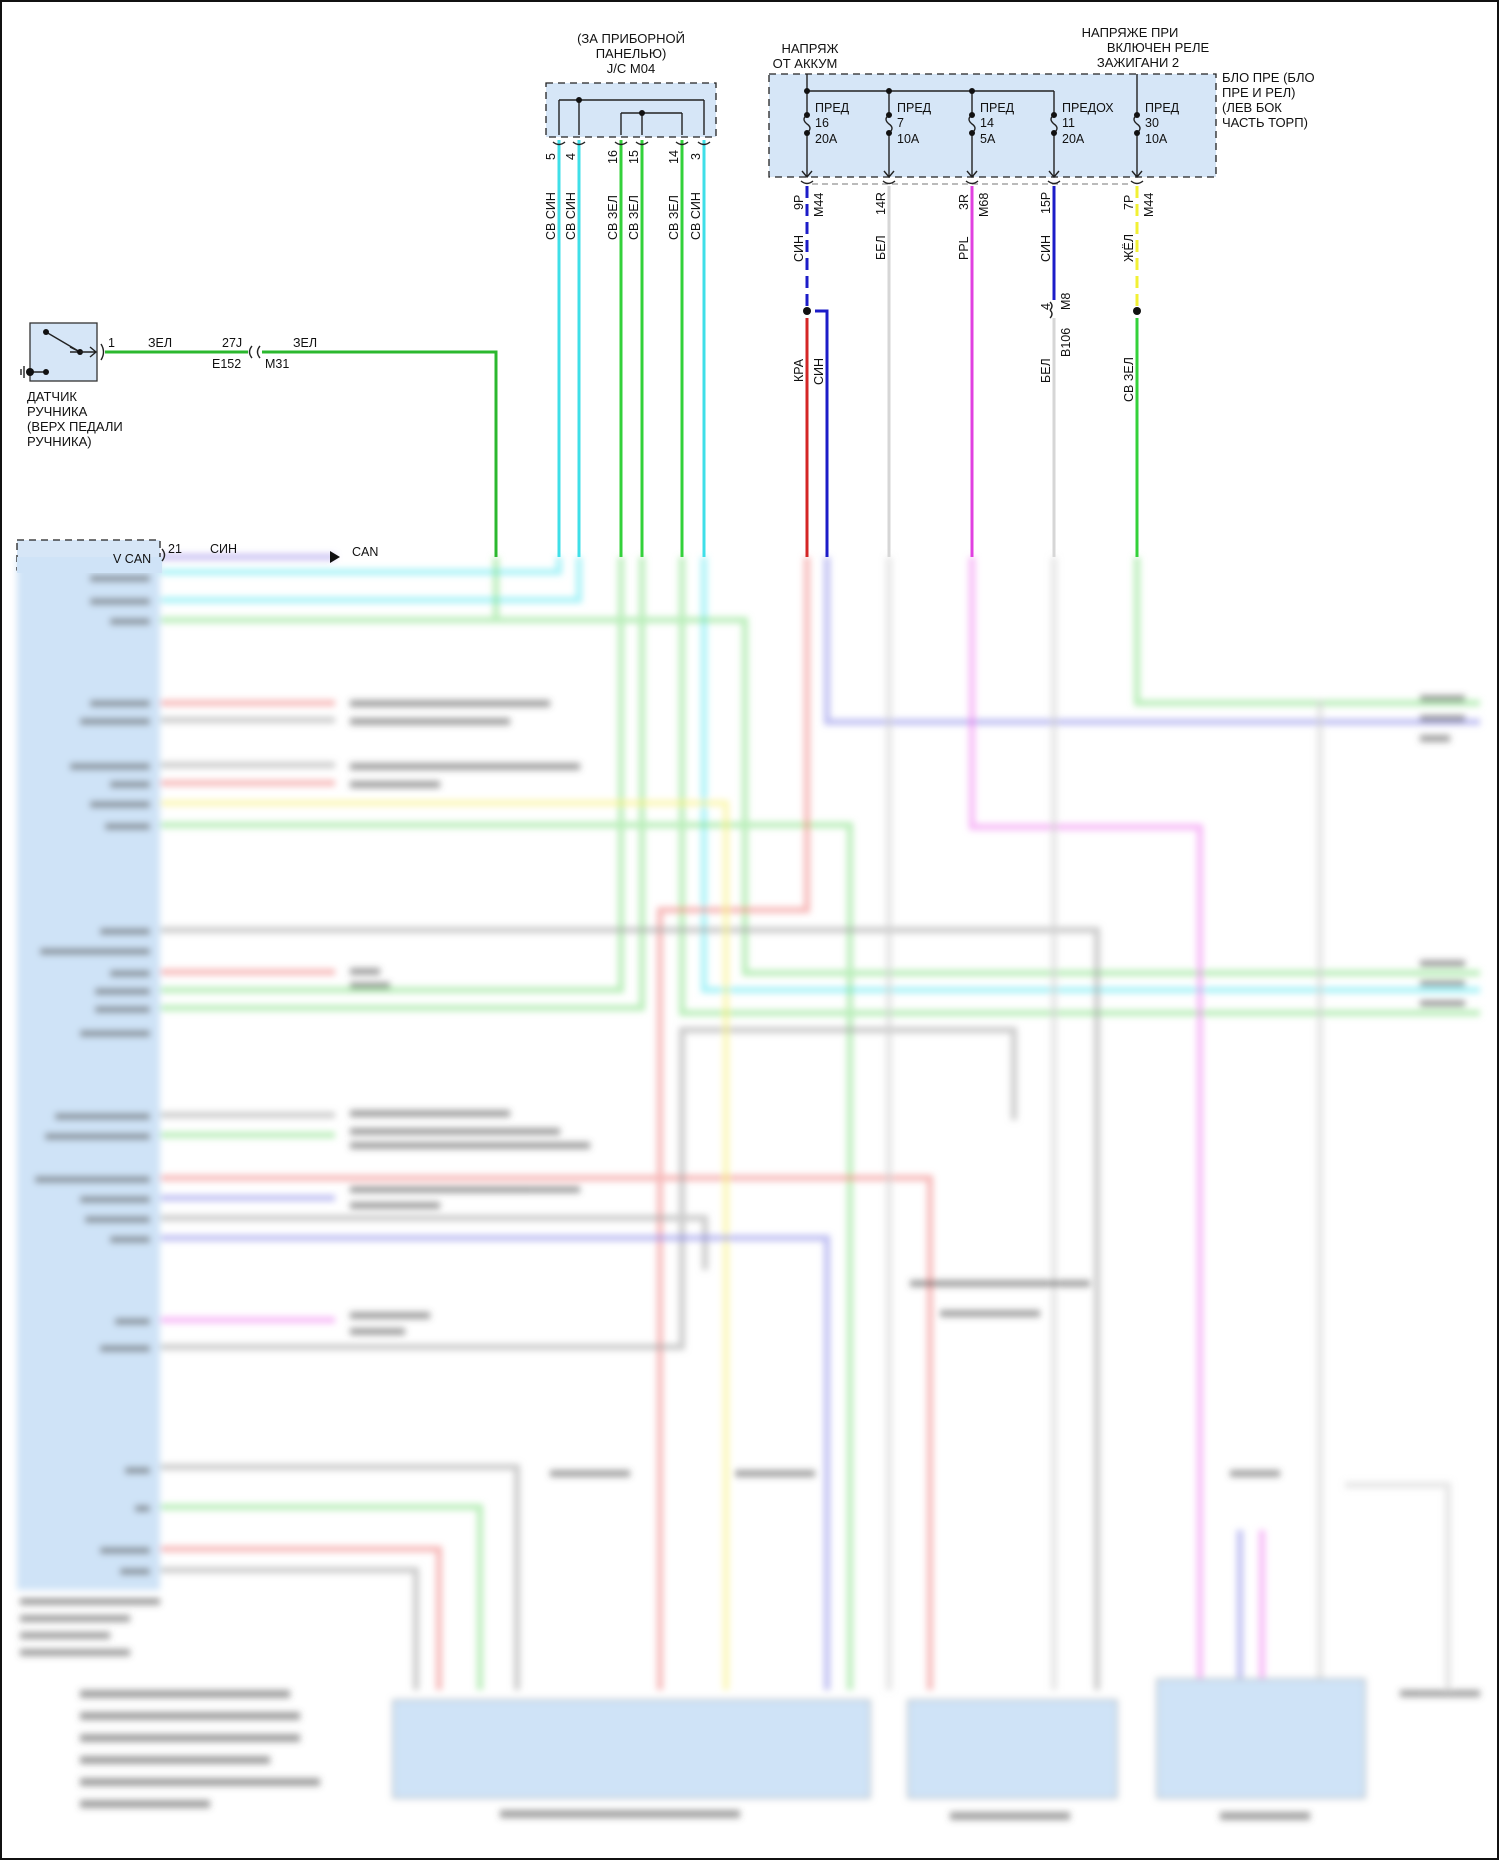 This screenshot has width=1500, height=1861. I want to click on ignition-supply-label: НАПРЯЖЕ ПРИ, so click(1130, 32).